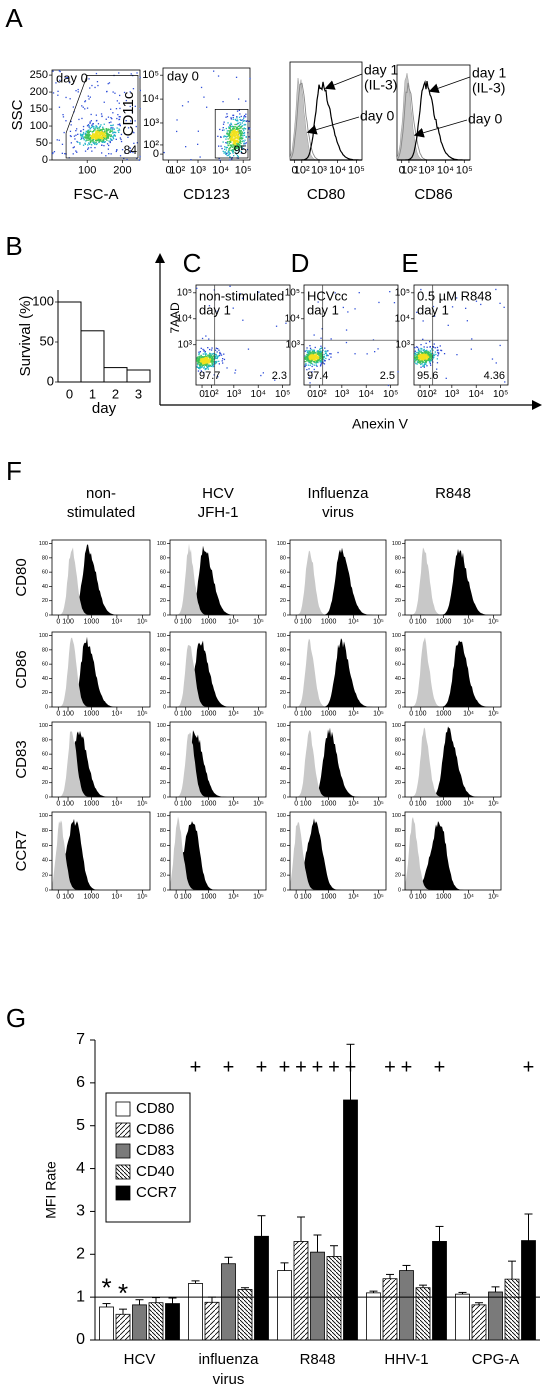 Image resolution: width=548 pixels, height=1395 pixels. I want to click on plot-frame, so click(338, 577).